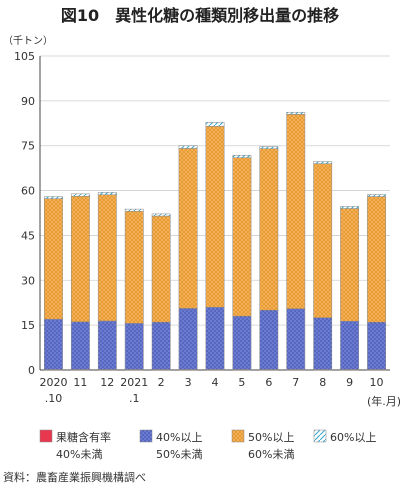 This screenshot has height=489, width=400. Describe the element at coordinates (271, 454) in the screenshot. I see `legend-label: 60%未満` at that location.